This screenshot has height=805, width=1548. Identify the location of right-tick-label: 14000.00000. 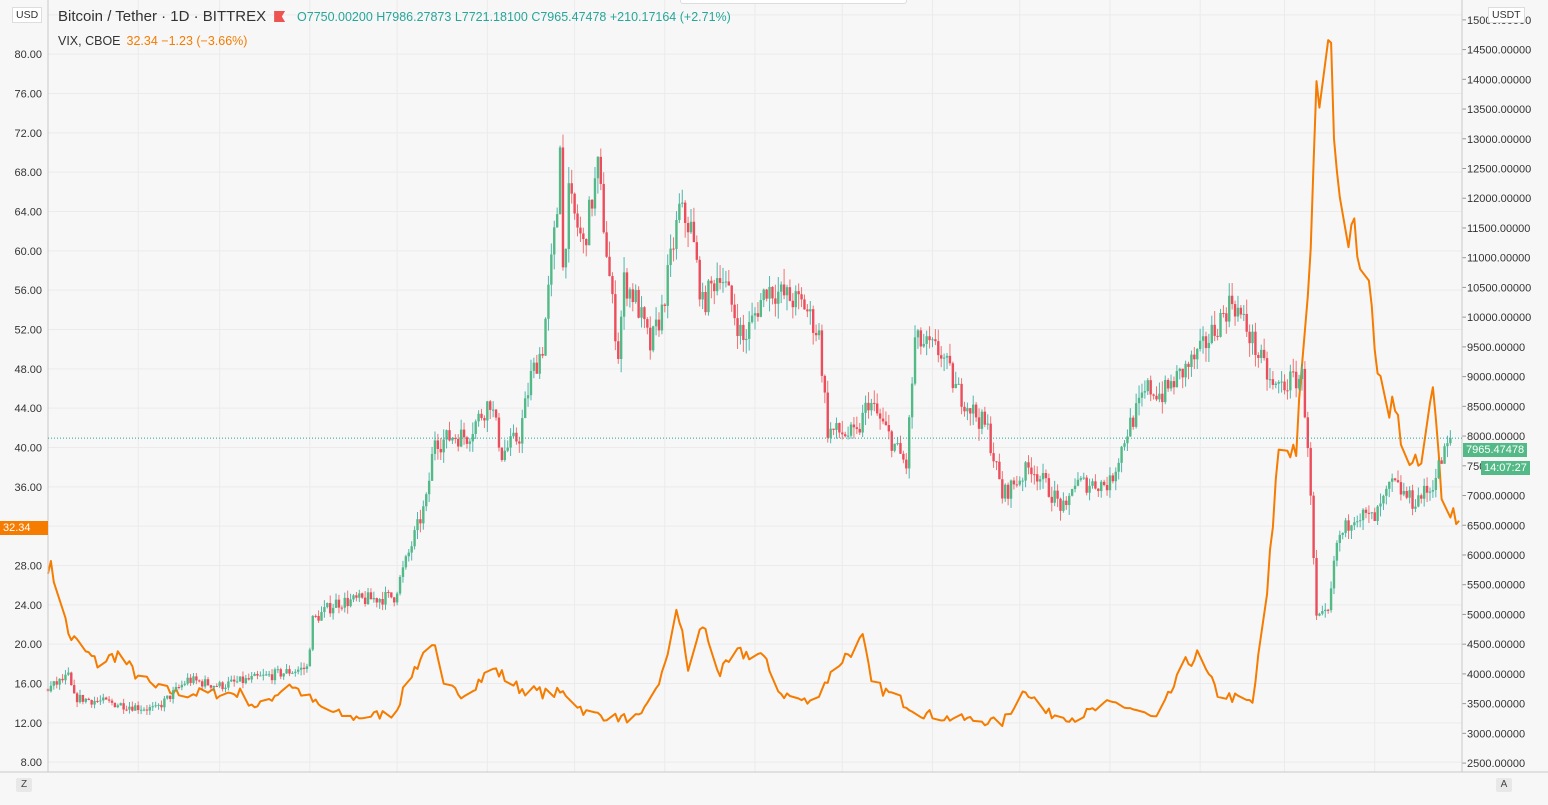
(1499, 80).